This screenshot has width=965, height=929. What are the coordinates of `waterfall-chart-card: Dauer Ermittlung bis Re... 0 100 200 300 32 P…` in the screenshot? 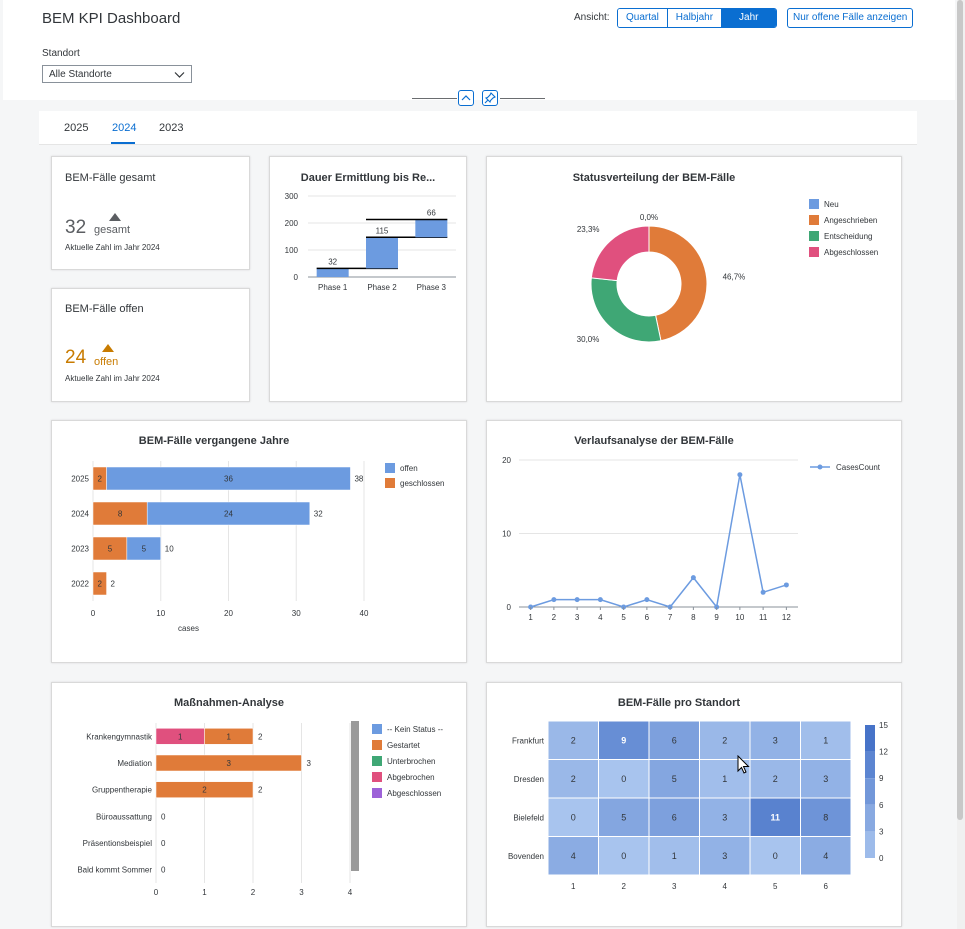 It's located at (368, 279).